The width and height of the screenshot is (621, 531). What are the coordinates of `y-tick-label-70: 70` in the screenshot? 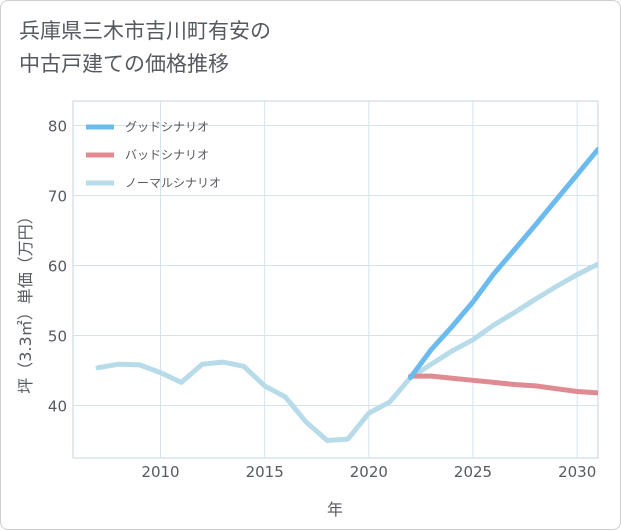 It's located at (57, 197).